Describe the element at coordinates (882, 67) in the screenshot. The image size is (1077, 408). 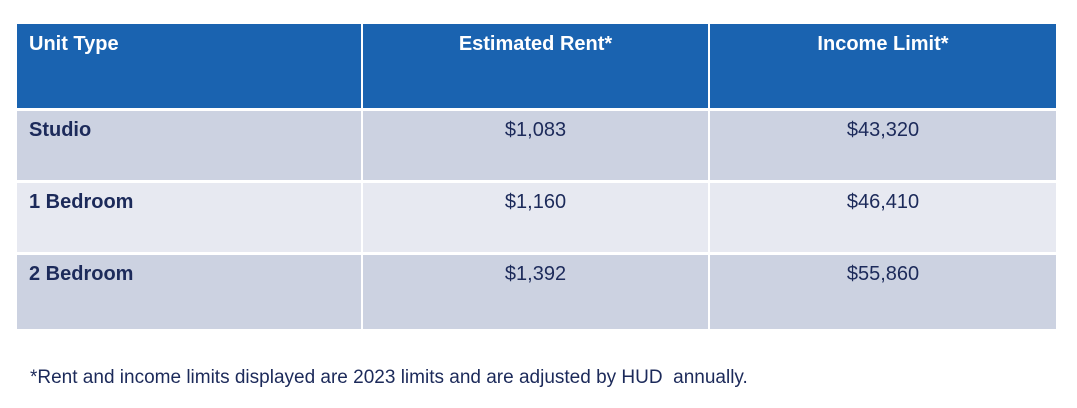
I see `header-income-limit: Income Limit*` at that location.